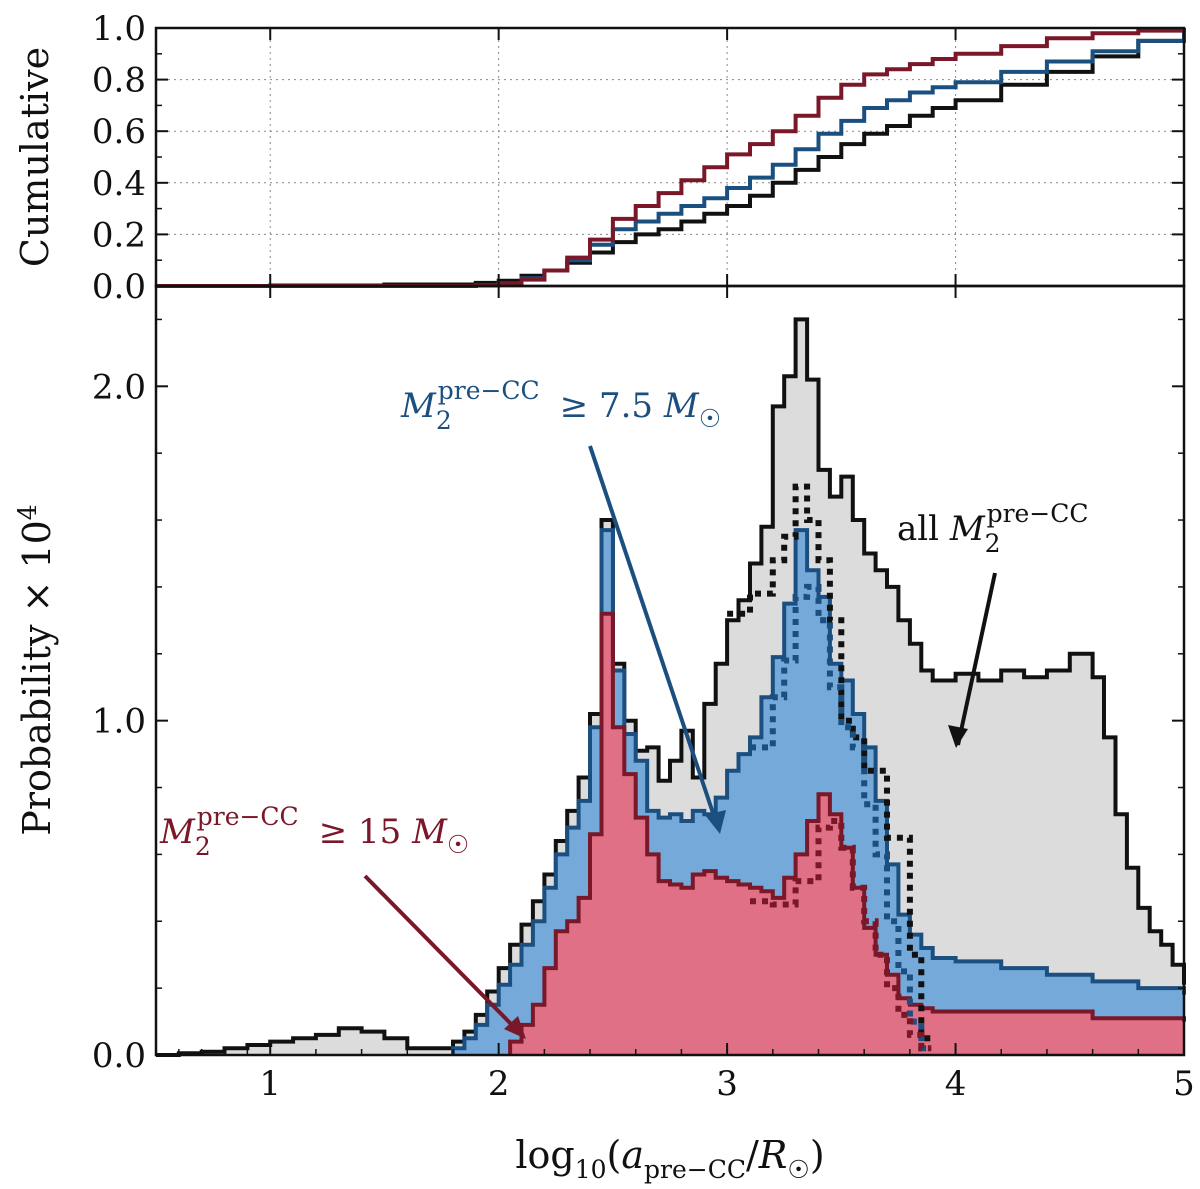 The height and width of the screenshot is (1189, 1200). I want to click on top-ytick-label-5: 1.0, so click(119, 29).